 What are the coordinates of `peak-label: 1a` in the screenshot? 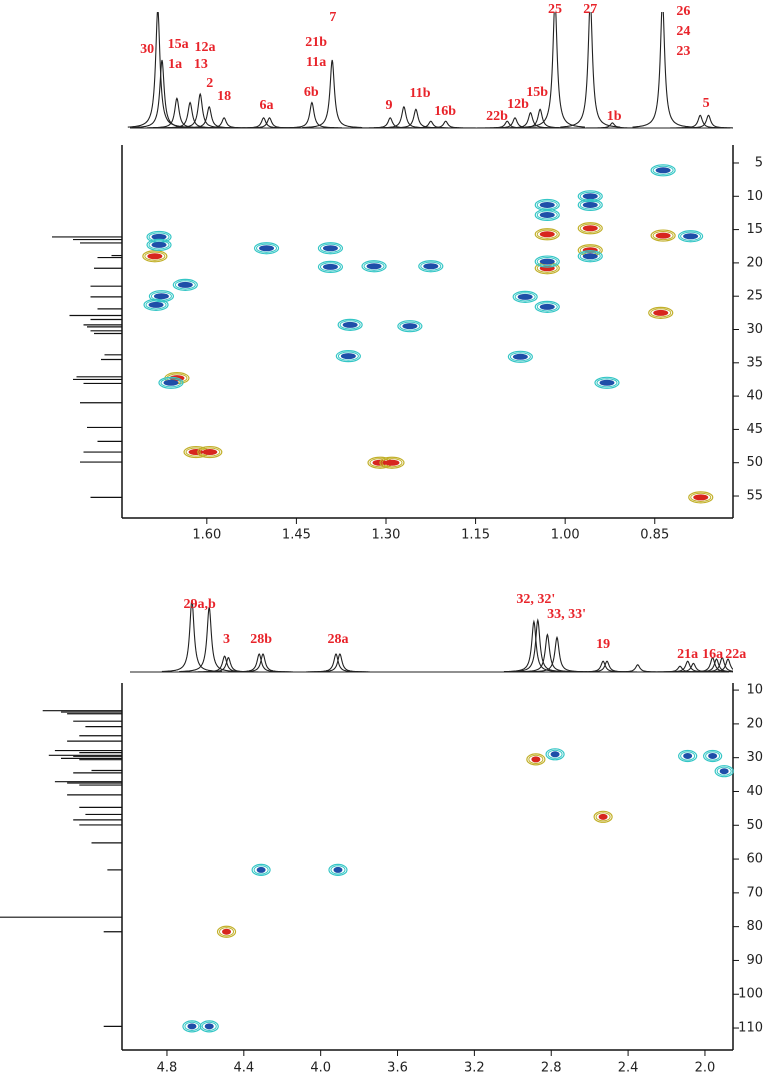 It's located at (175, 64).